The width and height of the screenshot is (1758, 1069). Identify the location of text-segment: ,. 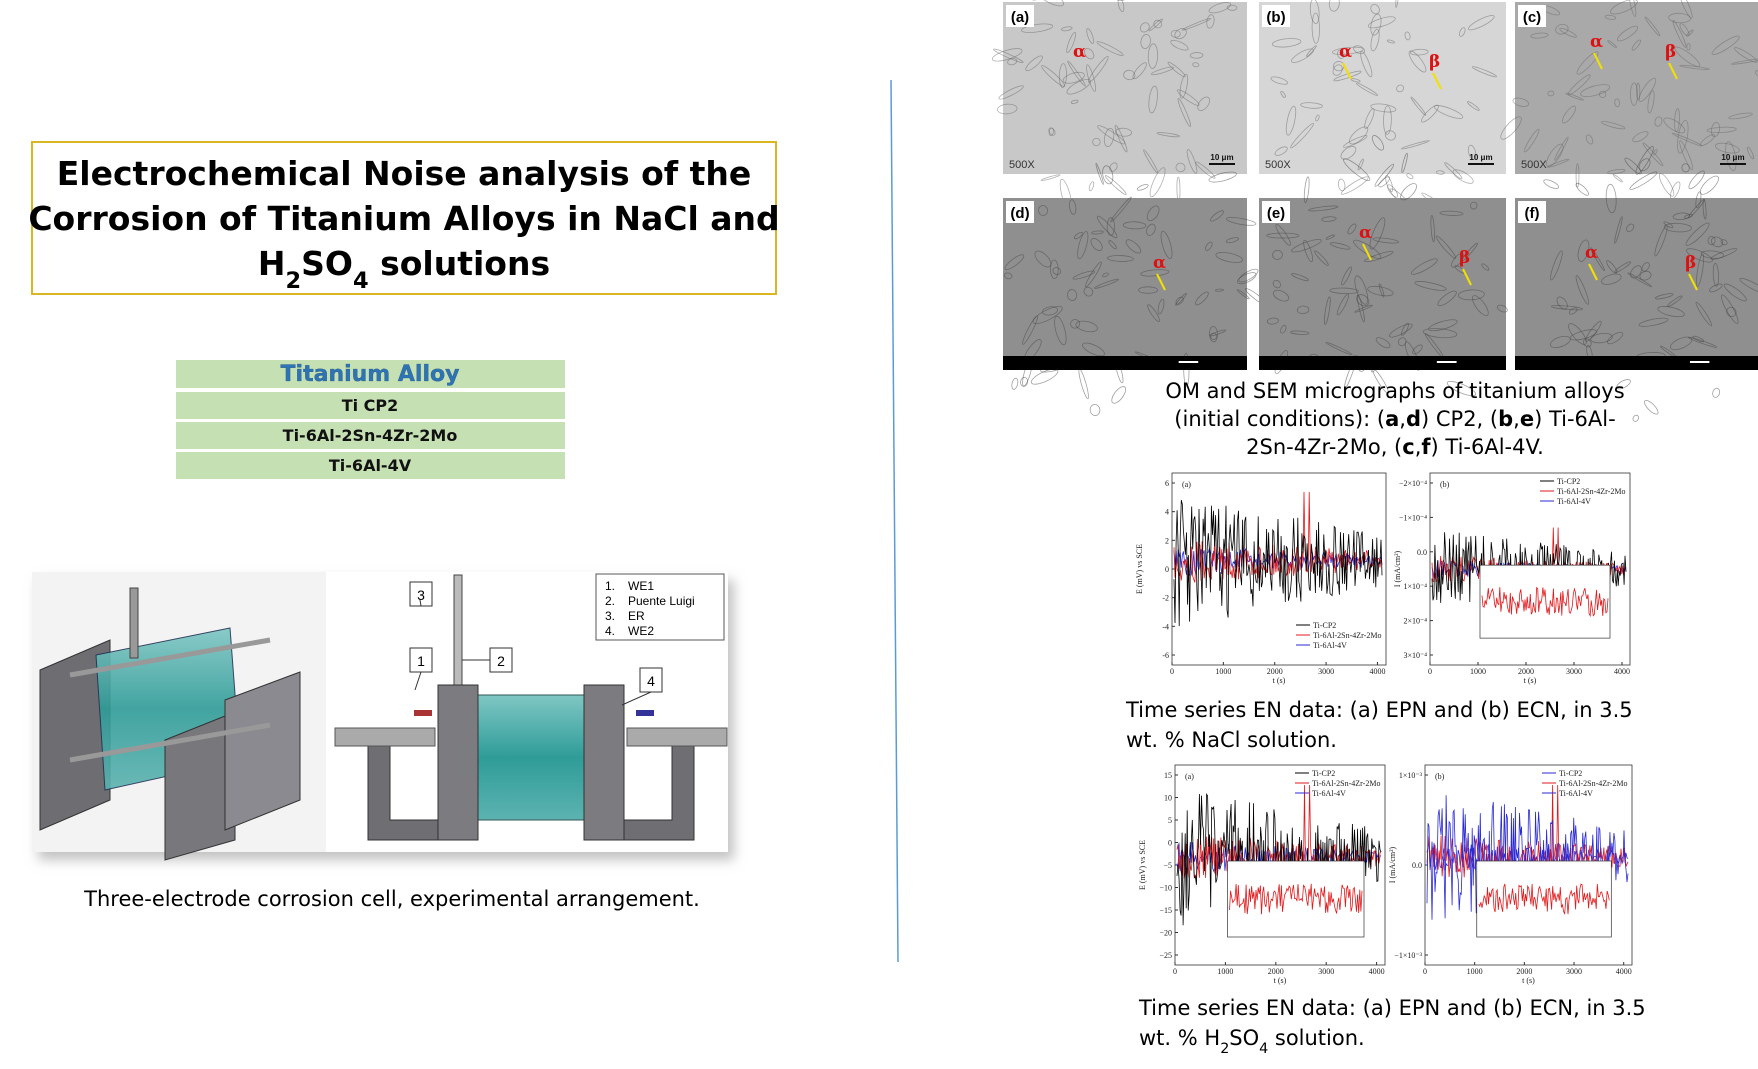
(1402, 419).